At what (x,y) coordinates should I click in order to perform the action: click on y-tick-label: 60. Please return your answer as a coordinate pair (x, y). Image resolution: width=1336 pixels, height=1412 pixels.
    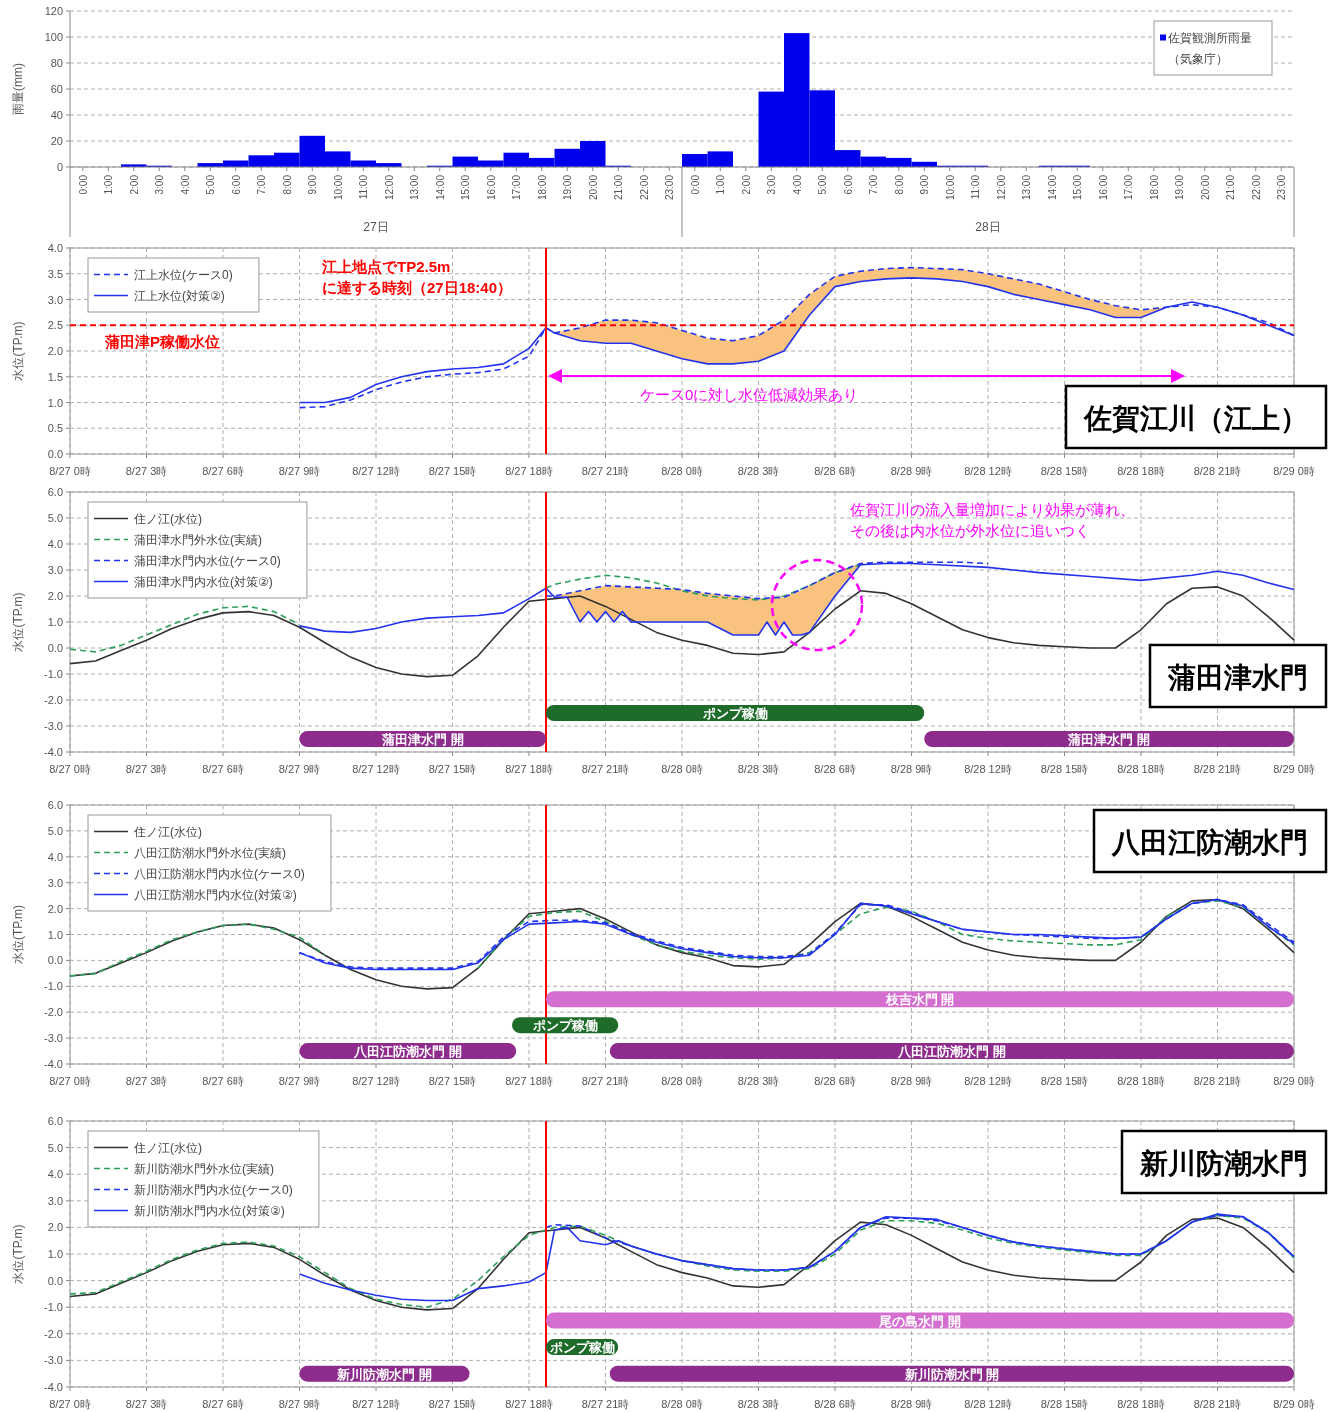
    Looking at the image, I should click on (56, 89).